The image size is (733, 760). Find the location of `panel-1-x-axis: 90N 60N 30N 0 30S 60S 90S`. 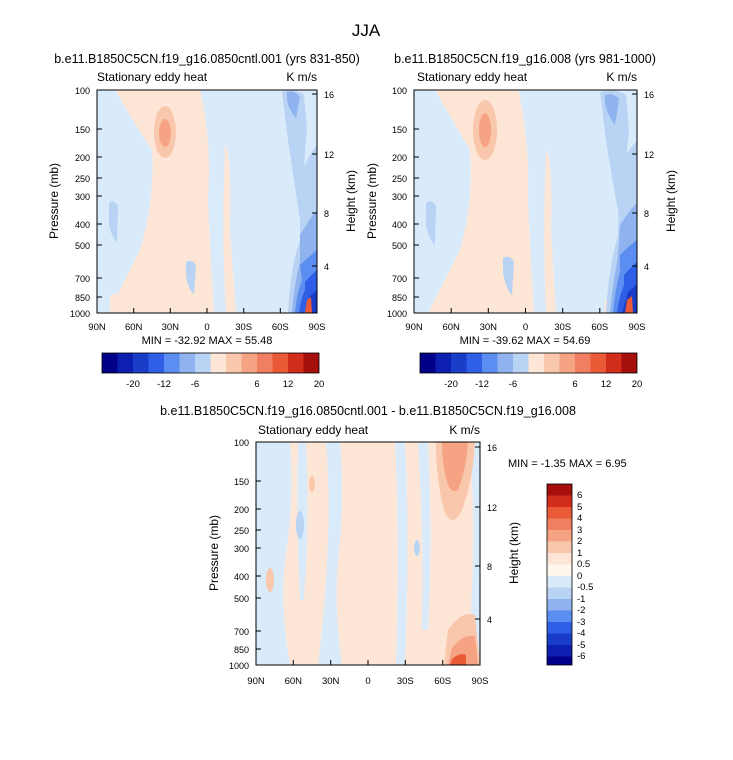

panel-1-x-axis: 90N 60N 30N 0 30S 60S 90S is located at coordinates (206, 320).